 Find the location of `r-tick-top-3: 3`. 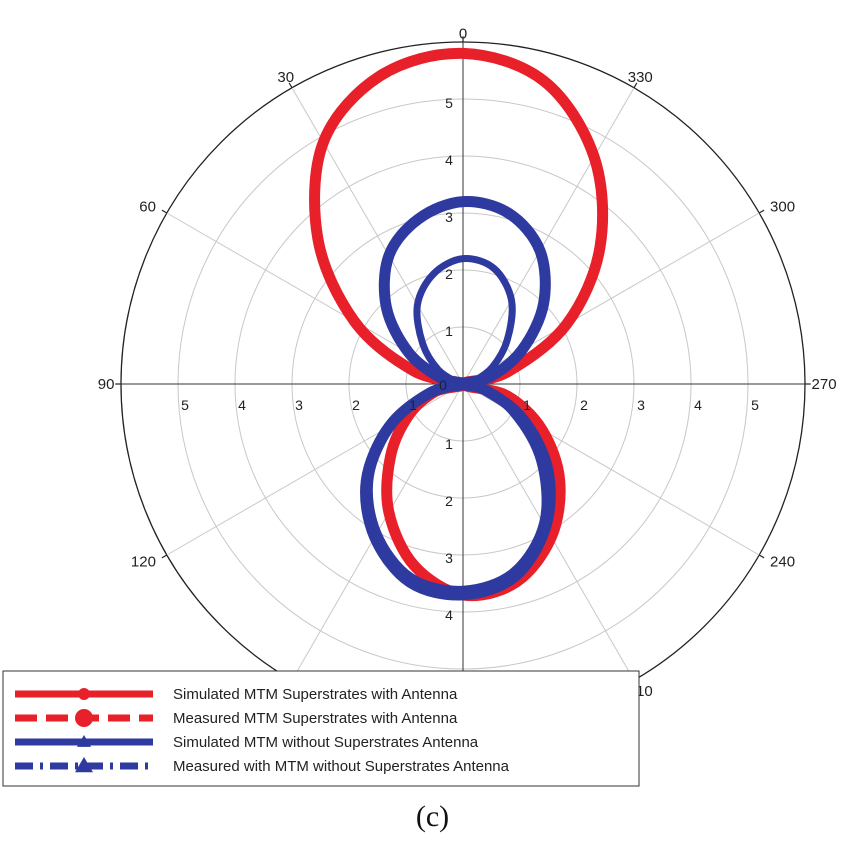

r-tick-top-3: 3 is located at coordinates (449, 217).